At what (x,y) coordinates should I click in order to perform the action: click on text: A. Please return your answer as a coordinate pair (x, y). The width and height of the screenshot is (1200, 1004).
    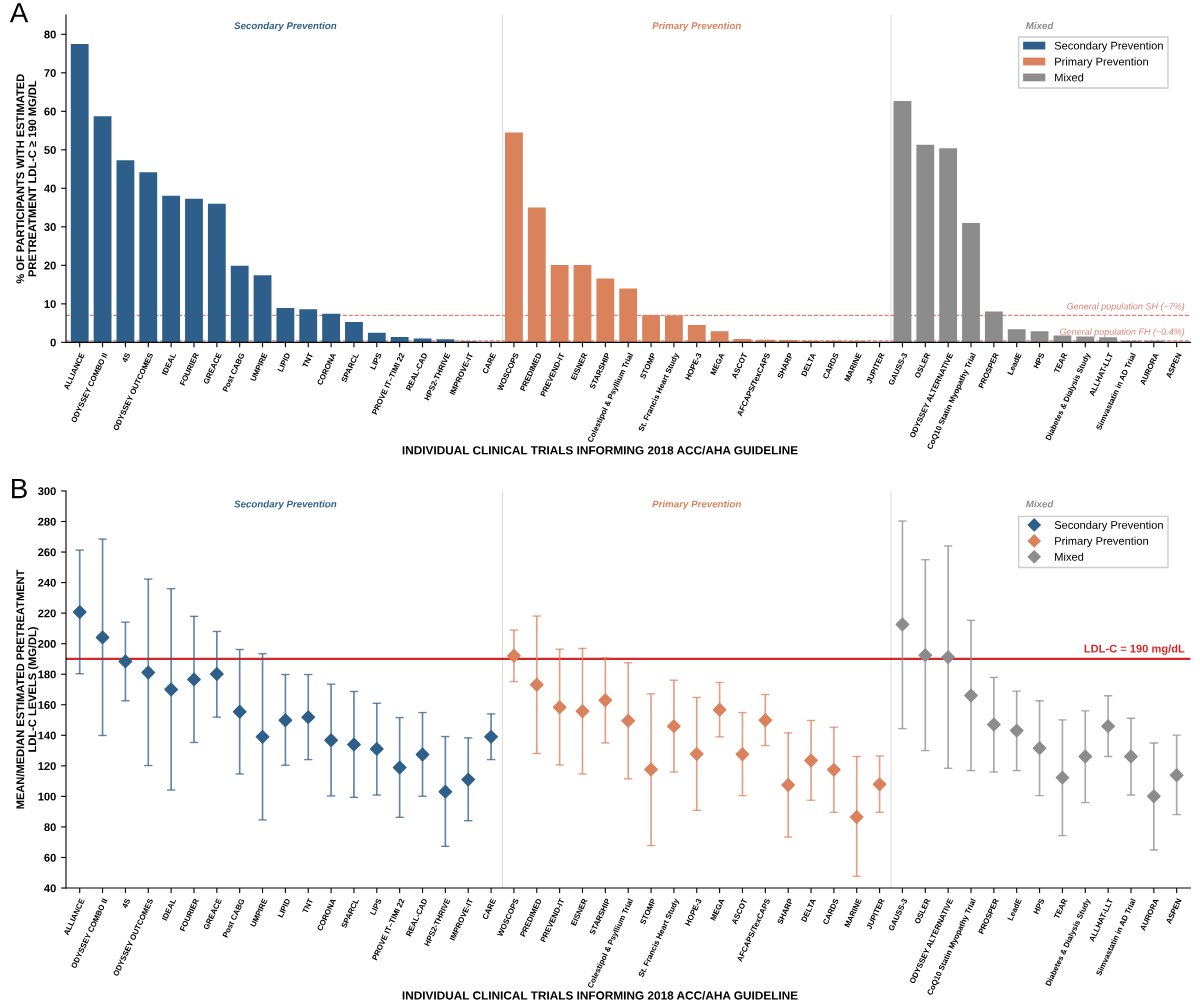
    Looking at the image, I should click on (19, 13).